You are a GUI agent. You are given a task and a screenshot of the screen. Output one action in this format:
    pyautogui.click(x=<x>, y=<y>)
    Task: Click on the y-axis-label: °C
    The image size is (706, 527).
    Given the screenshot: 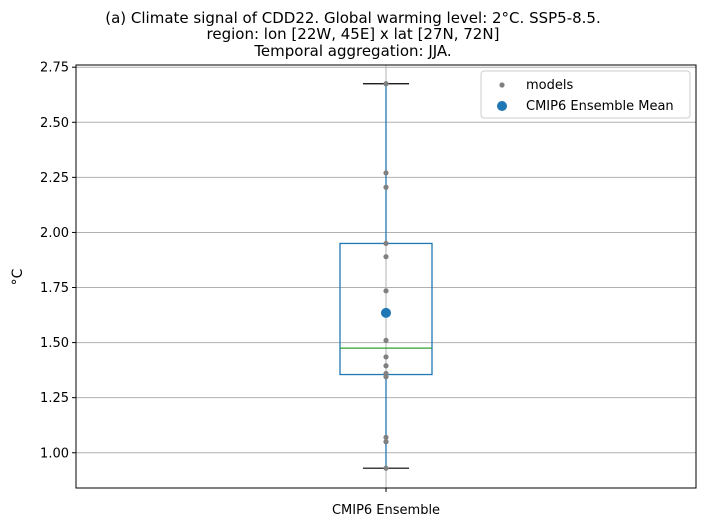 What is the action you would take?
    pyautogui.click(x=18, y=276)
    